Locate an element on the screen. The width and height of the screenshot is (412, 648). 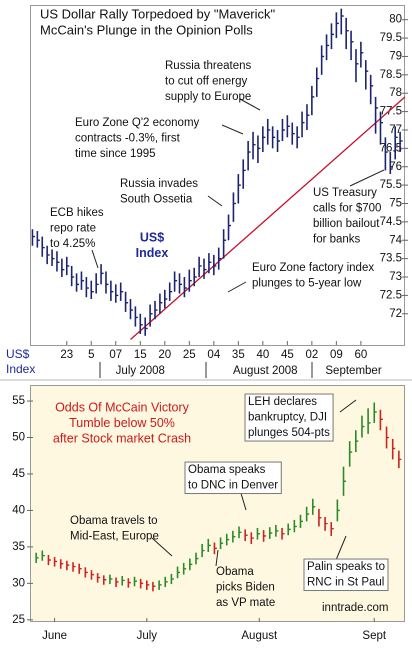
annotation-text: LEH declares is located at coordinates (282, 402).